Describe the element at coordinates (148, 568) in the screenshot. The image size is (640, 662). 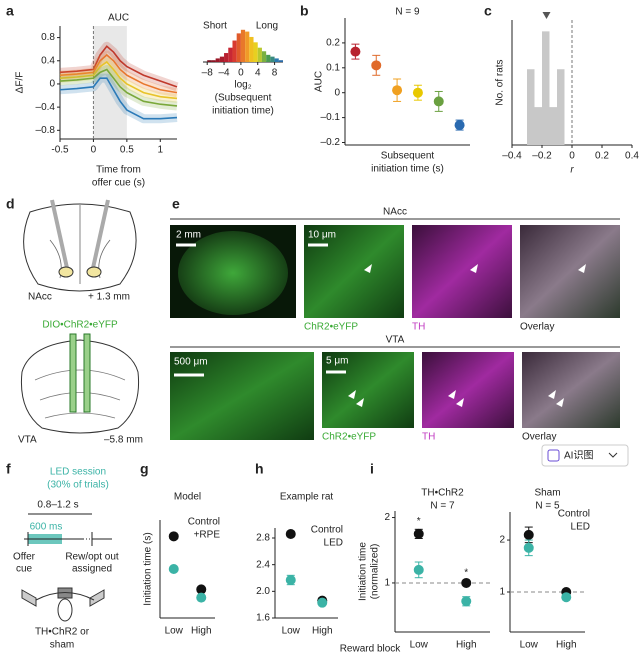
I see `y-axis-label: Initiation time (s)` at that location.